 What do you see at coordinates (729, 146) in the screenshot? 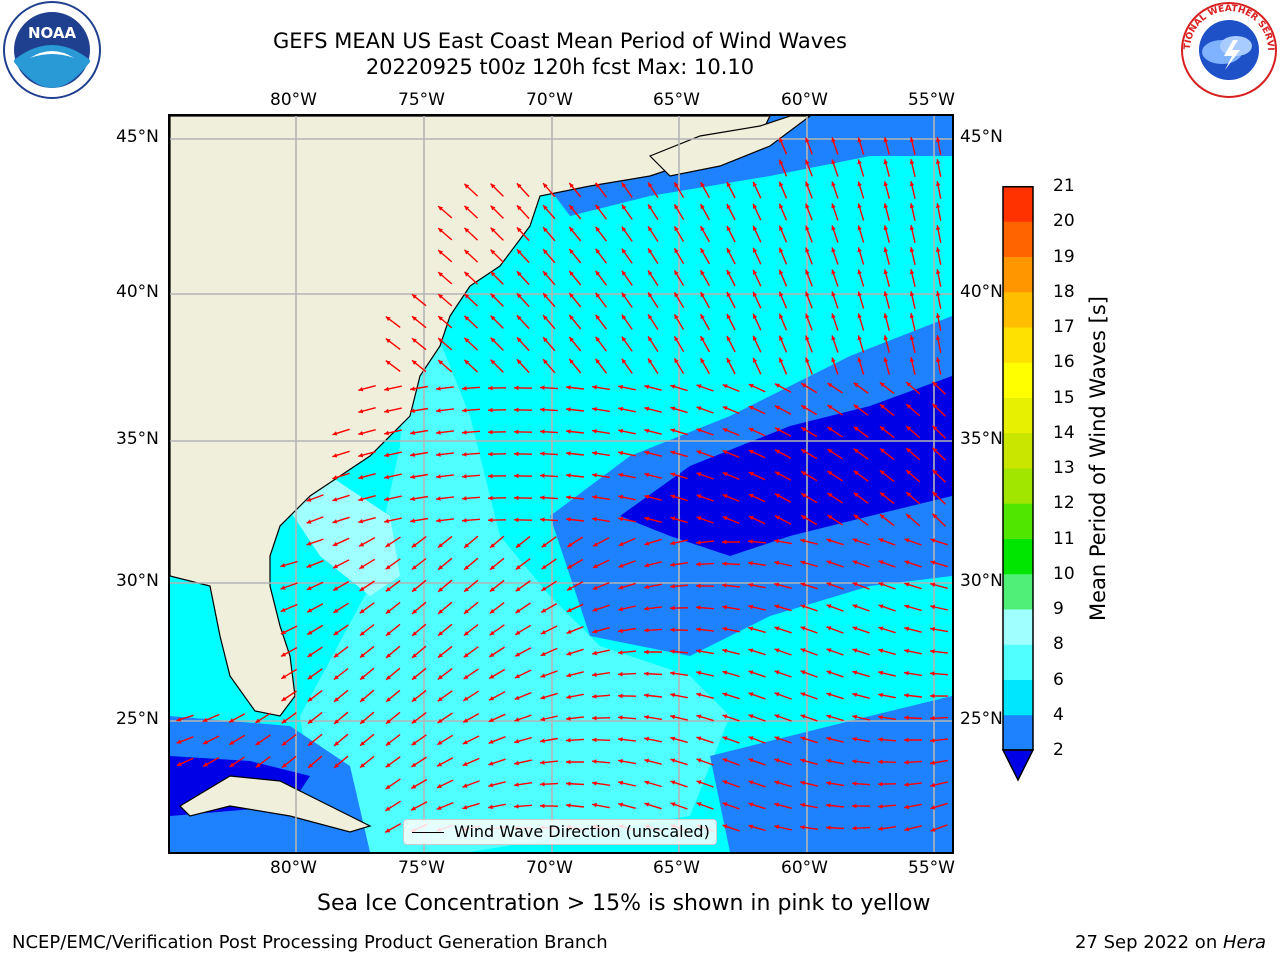
I see `nova-scotia-land` at bounding box center [729, 146].